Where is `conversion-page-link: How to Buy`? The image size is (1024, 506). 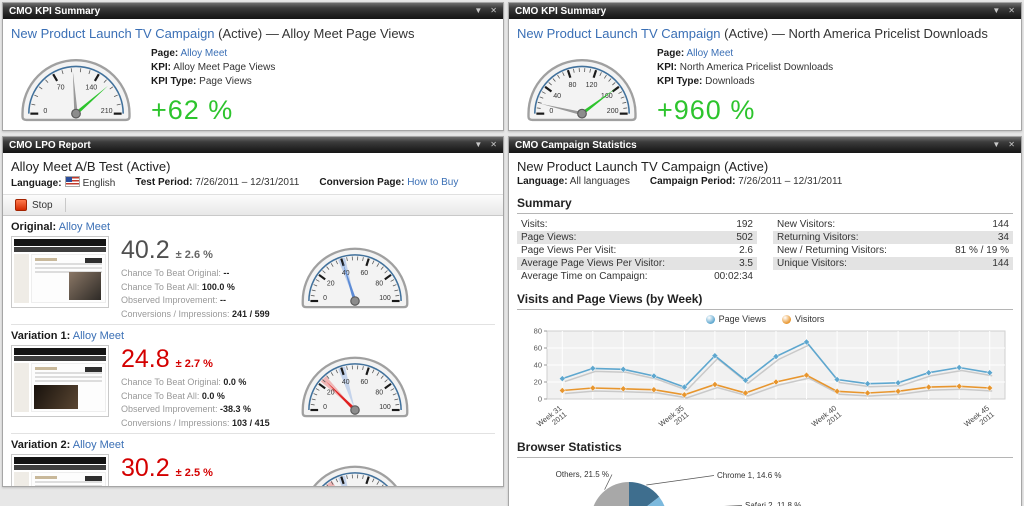 conversion-page-link: How to Buy is located at coordinates (433, 182).